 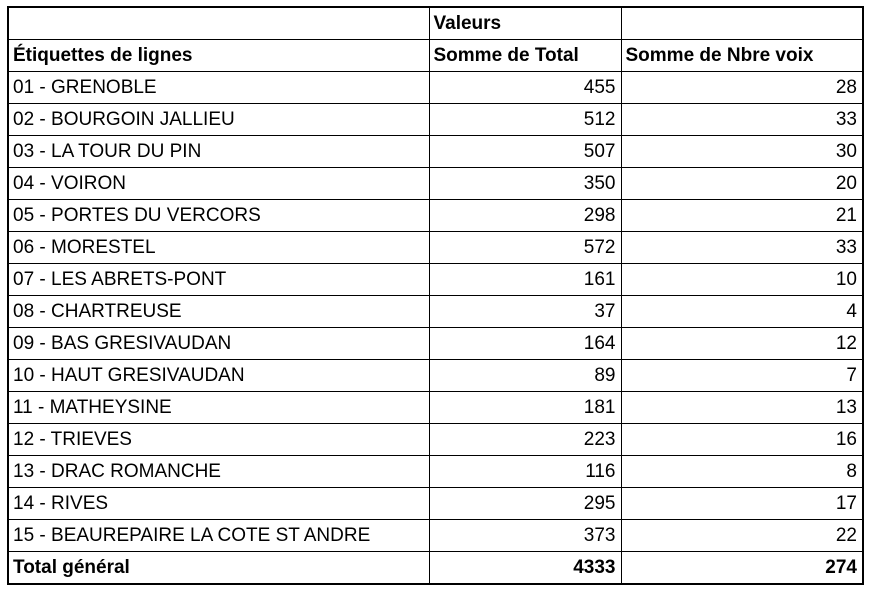 I want to click on grand-total-label-cell: Total général, so click(x=218, y=568).